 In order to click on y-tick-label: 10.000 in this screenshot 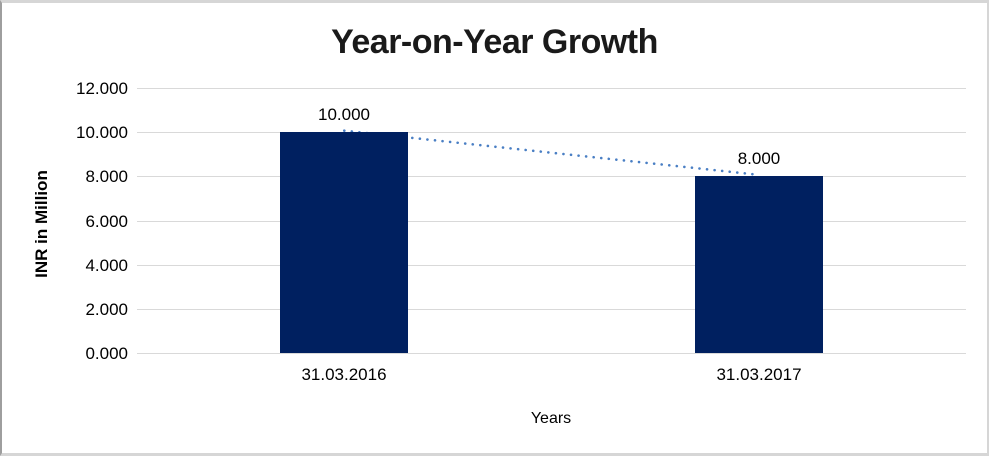, I will do `click(102, 132)`.